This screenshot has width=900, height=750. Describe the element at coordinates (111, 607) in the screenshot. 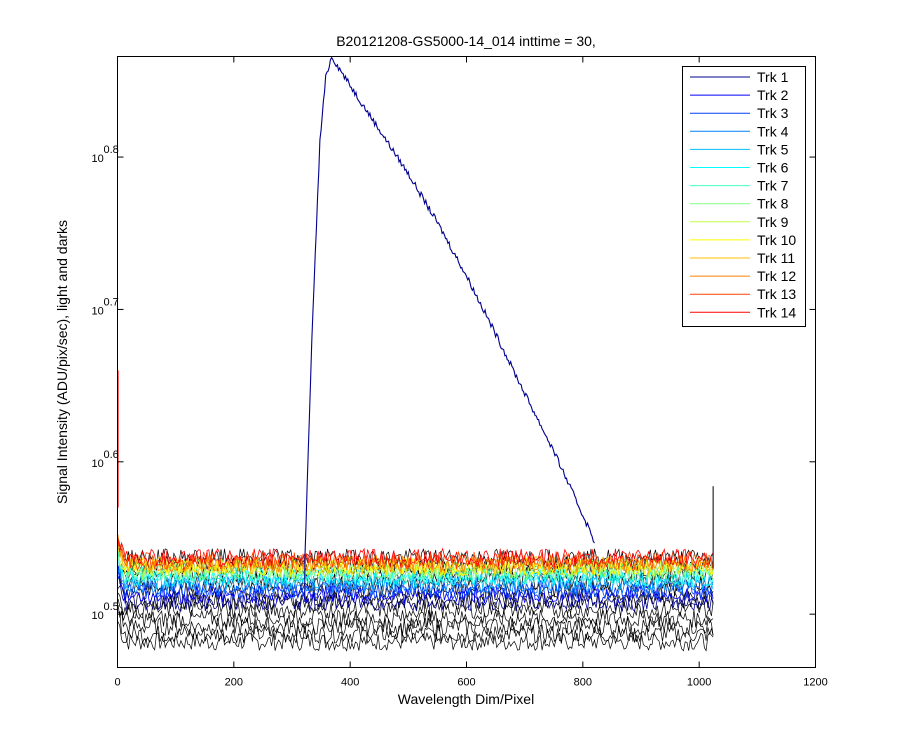

I see `y-tick-exponent: 0.5` at that location.